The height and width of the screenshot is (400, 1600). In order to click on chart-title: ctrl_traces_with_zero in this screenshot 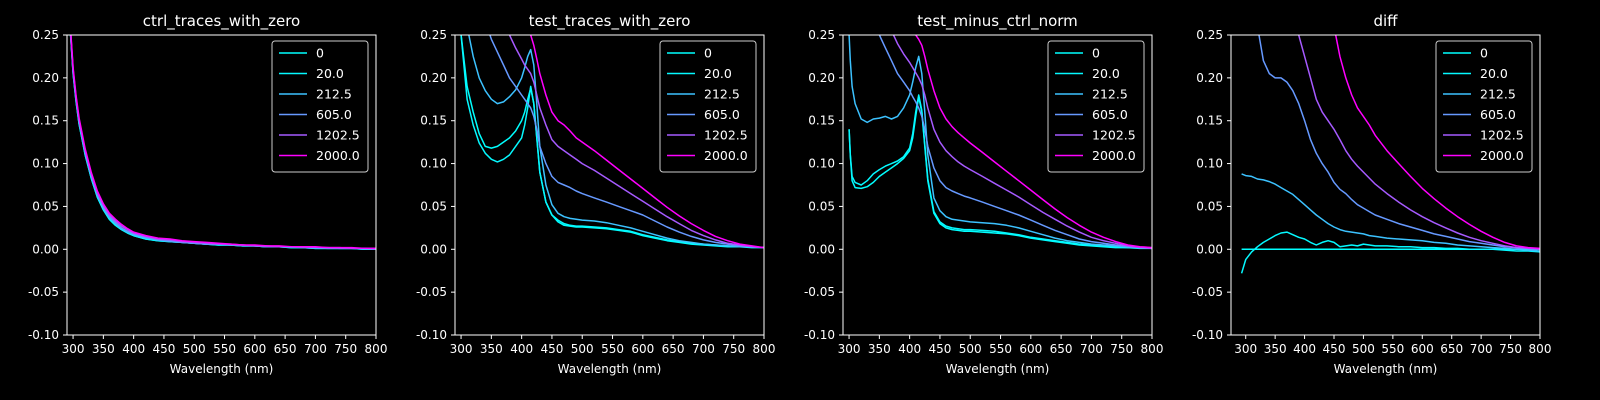, I will do `click(221, 21)`.